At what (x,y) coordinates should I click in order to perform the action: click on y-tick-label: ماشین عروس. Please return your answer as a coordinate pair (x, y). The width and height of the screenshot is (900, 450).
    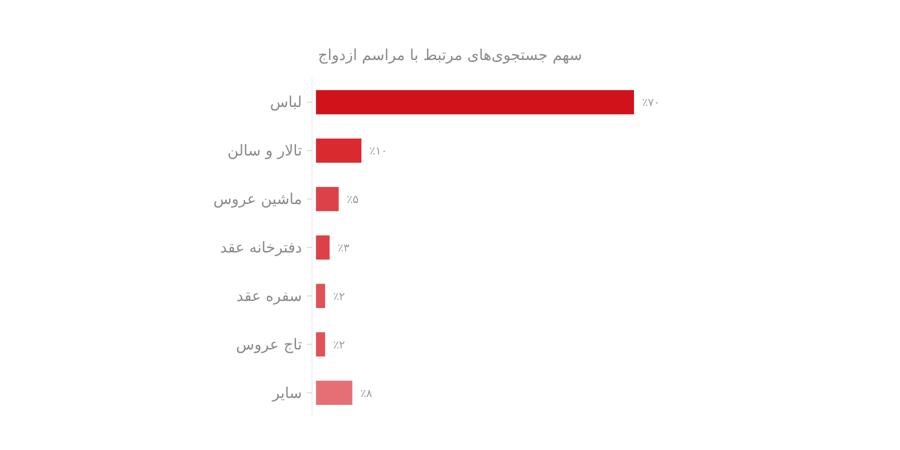
    Looking at the image, I should click on (257, 199).